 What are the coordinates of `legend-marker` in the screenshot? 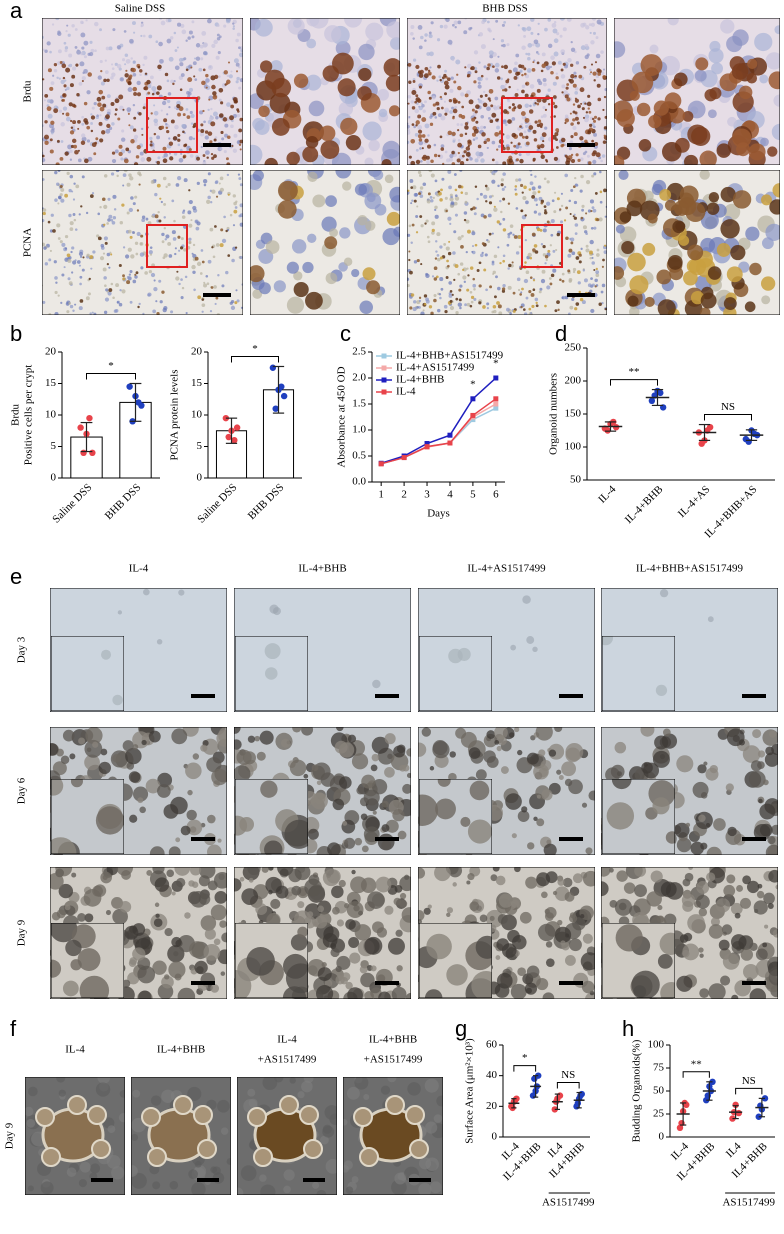 It's located at (384, 380).